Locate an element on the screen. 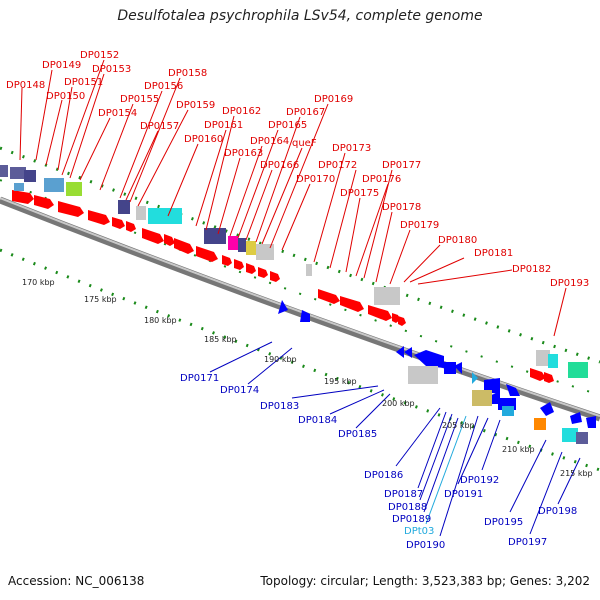 This screenshot has height=600, width=600. gene-label: DP0186 is located at coordinates (383, 475).